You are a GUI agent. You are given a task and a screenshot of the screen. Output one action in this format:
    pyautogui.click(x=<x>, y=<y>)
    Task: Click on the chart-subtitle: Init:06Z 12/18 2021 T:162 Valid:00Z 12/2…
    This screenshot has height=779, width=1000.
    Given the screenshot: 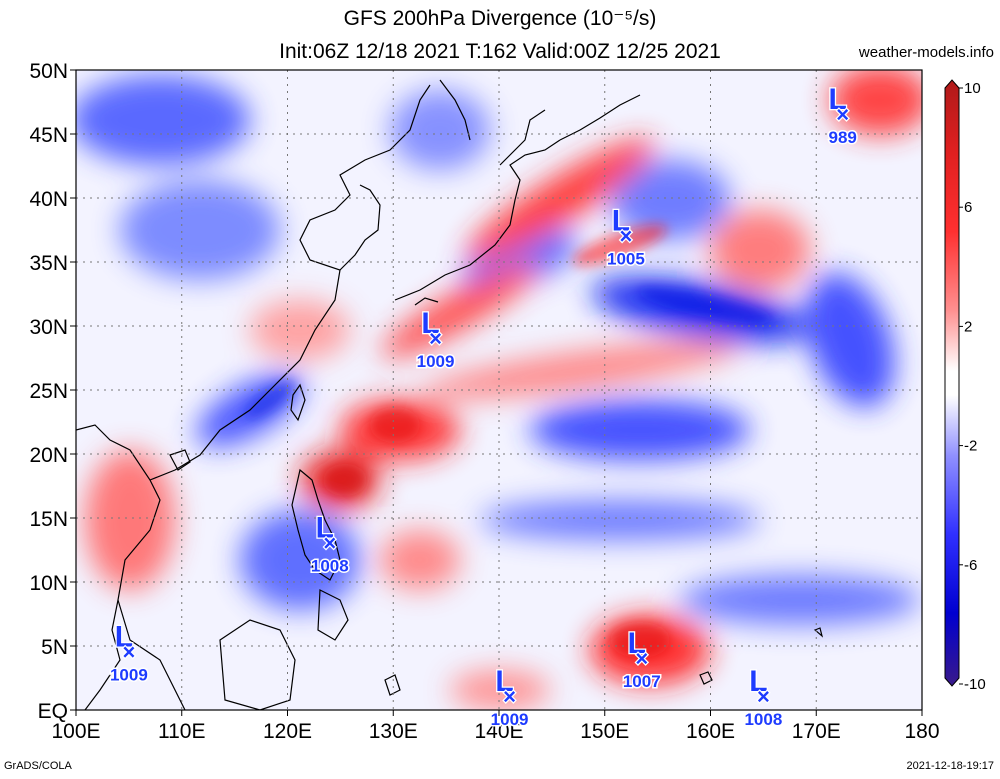 What is the action you would take?
    pyautogui.click(x=500, y=51)
    